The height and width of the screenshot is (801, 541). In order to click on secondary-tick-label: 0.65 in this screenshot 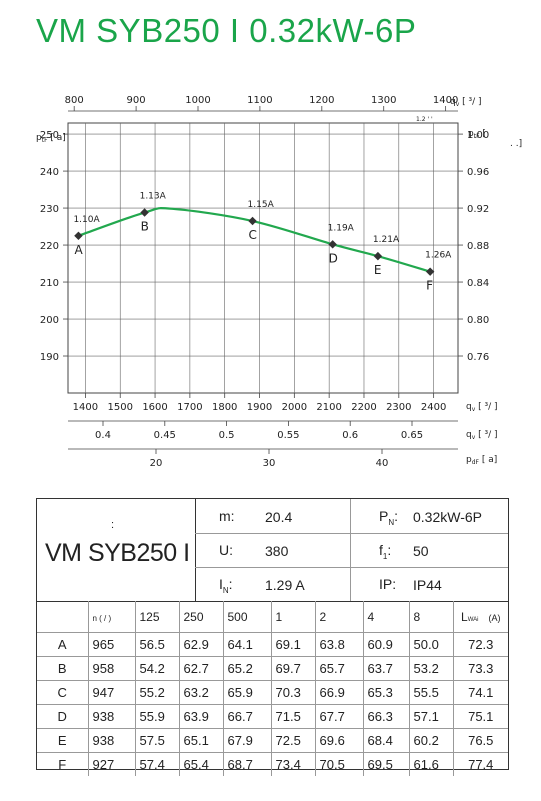, I will do `click(412, 435)`.